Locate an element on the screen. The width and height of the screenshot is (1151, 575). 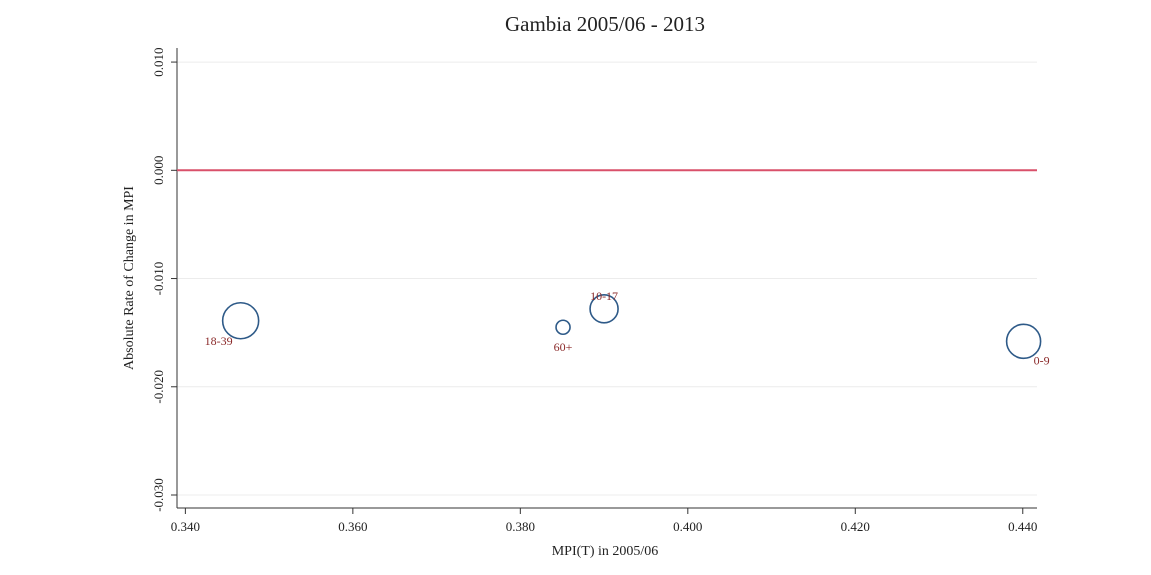
point-label: 60+ is located at coordinates (563, 347).